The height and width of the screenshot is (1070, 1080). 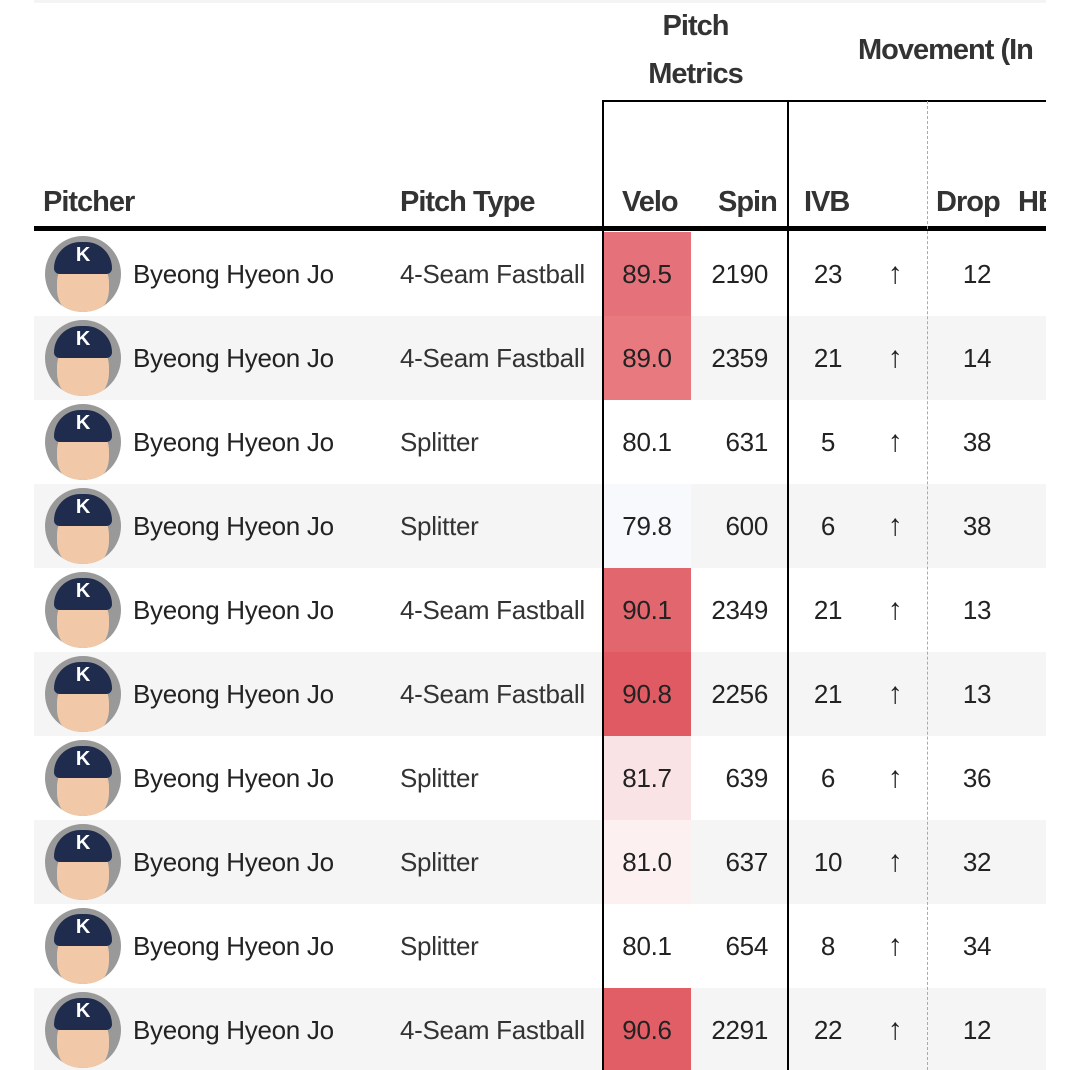 What do you see at coordinates (540, 1) in the screenshot?
I see `top-divider` at bounding box center [540, 1].